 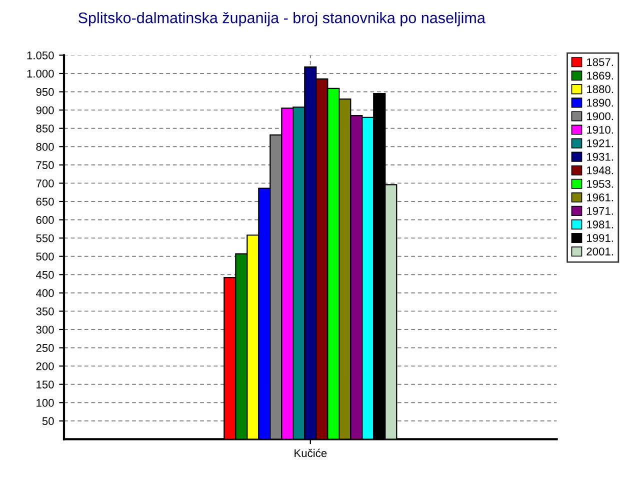 I want to click on chart-title: Splitsko-dalmatinska županija - broj stanovnika po naseljima, so click(x=282, y=19).